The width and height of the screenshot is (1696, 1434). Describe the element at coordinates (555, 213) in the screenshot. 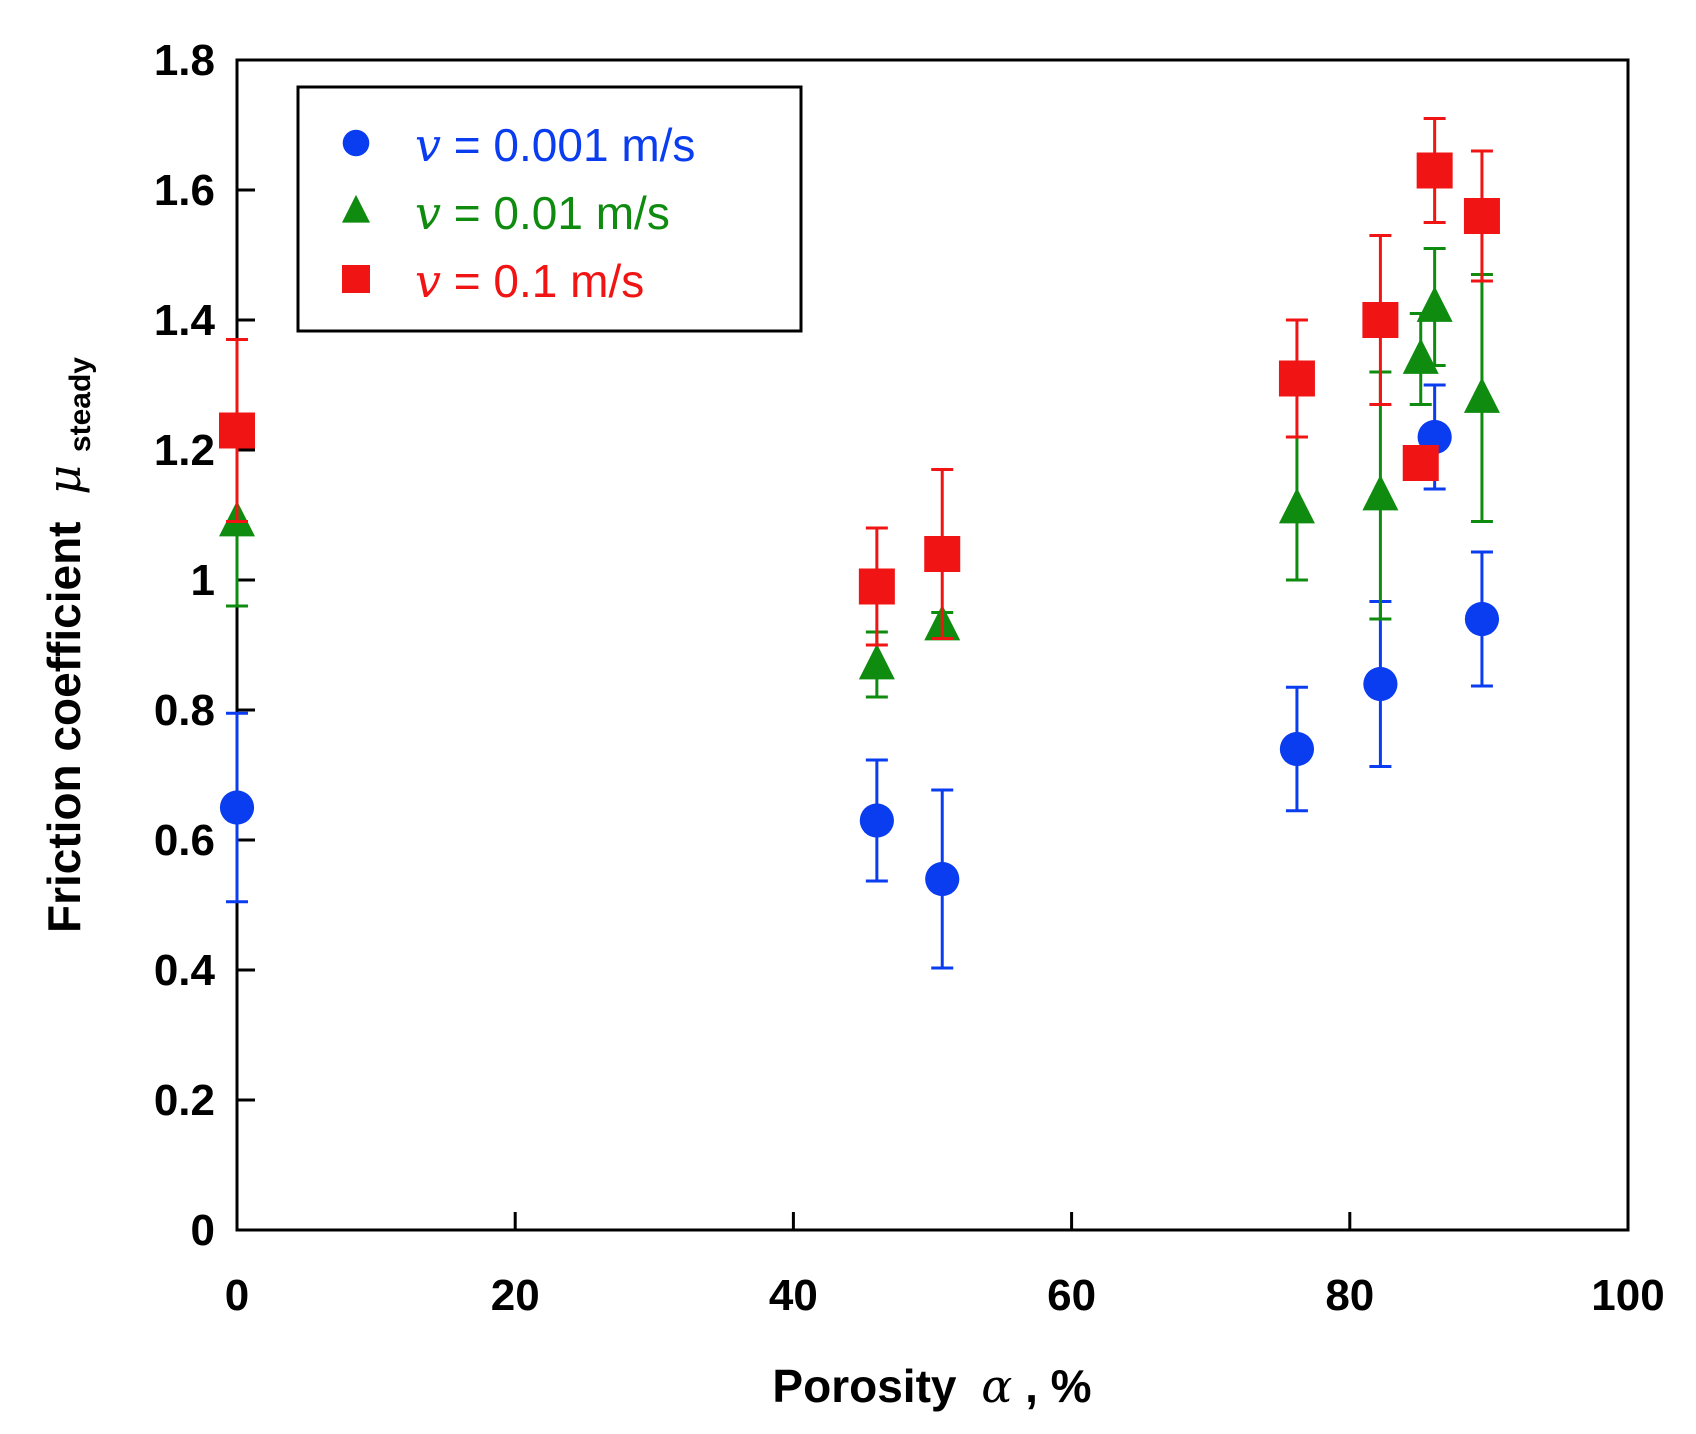

I see `legend-label-rest: = 0.01 m/s` at that location.